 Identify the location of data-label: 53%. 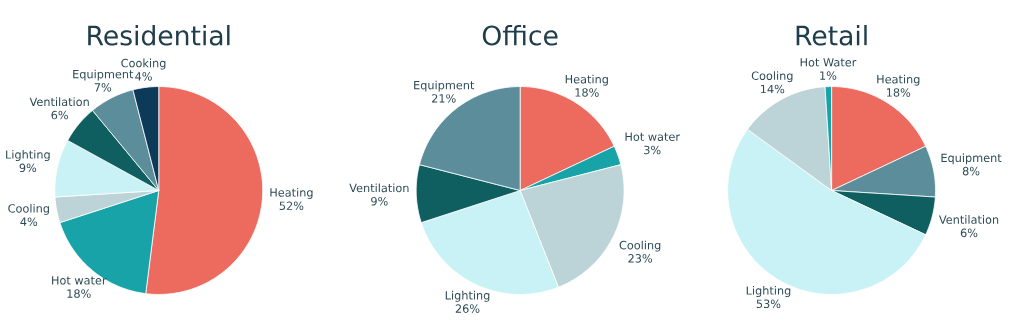
(768, 304).